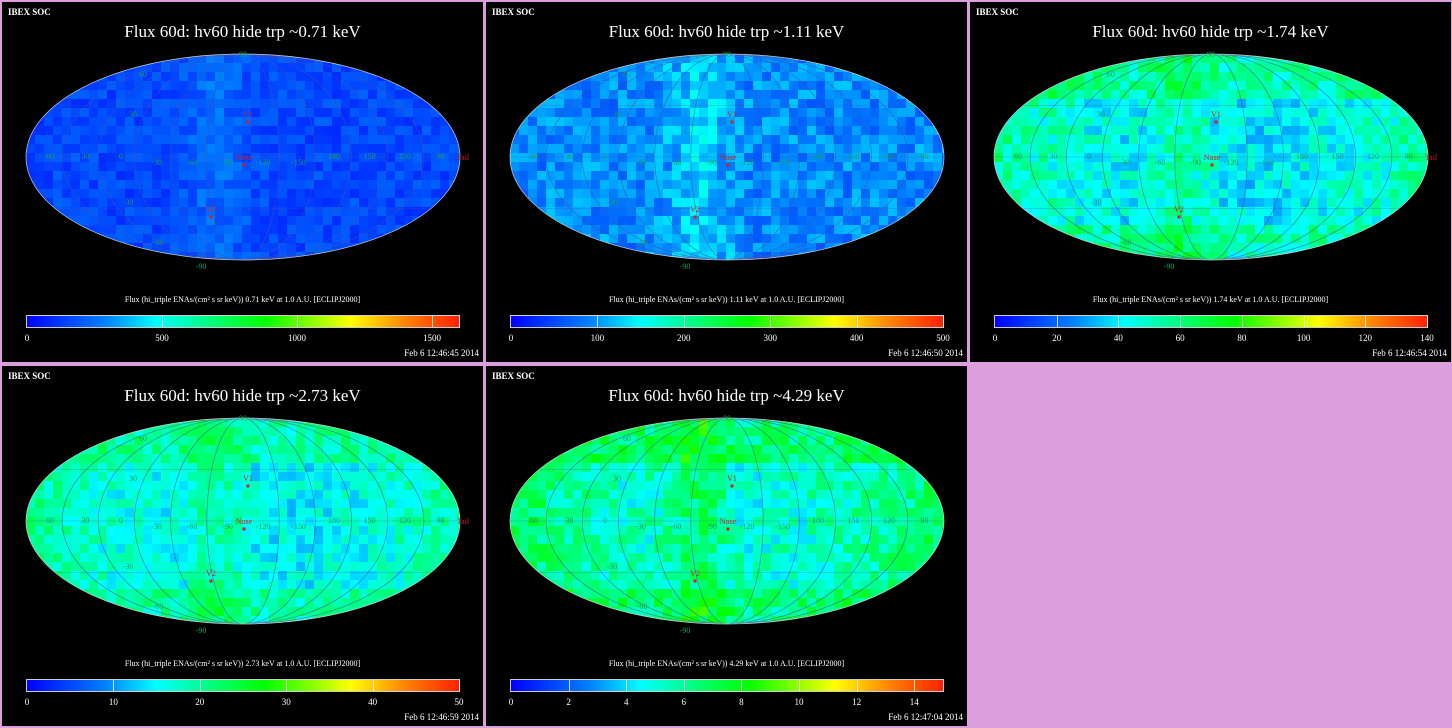  I want to click on colorbar-tick-label: 100, so click(1303, 338).